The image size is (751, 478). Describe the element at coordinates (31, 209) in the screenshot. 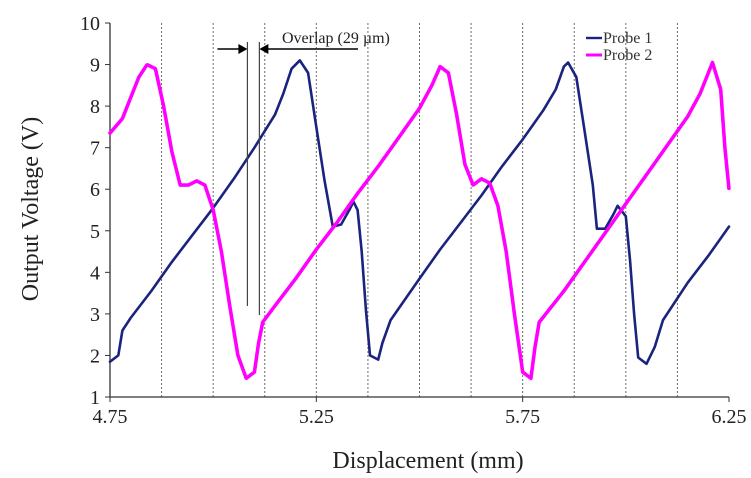

I see `y-axis-title: Output Voltage (V)` at that location.